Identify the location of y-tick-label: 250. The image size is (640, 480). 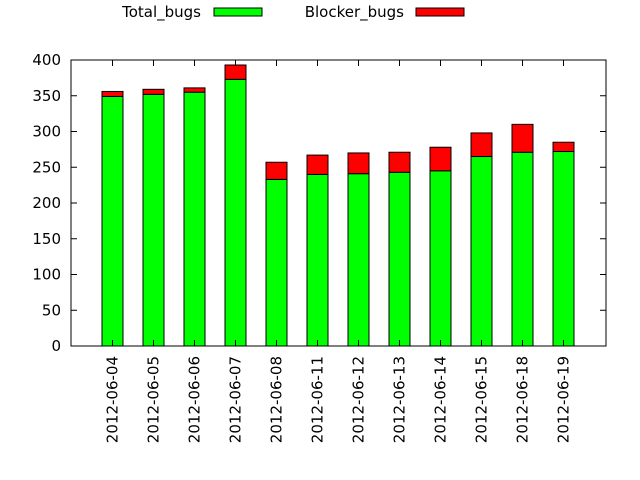
(46, 167).